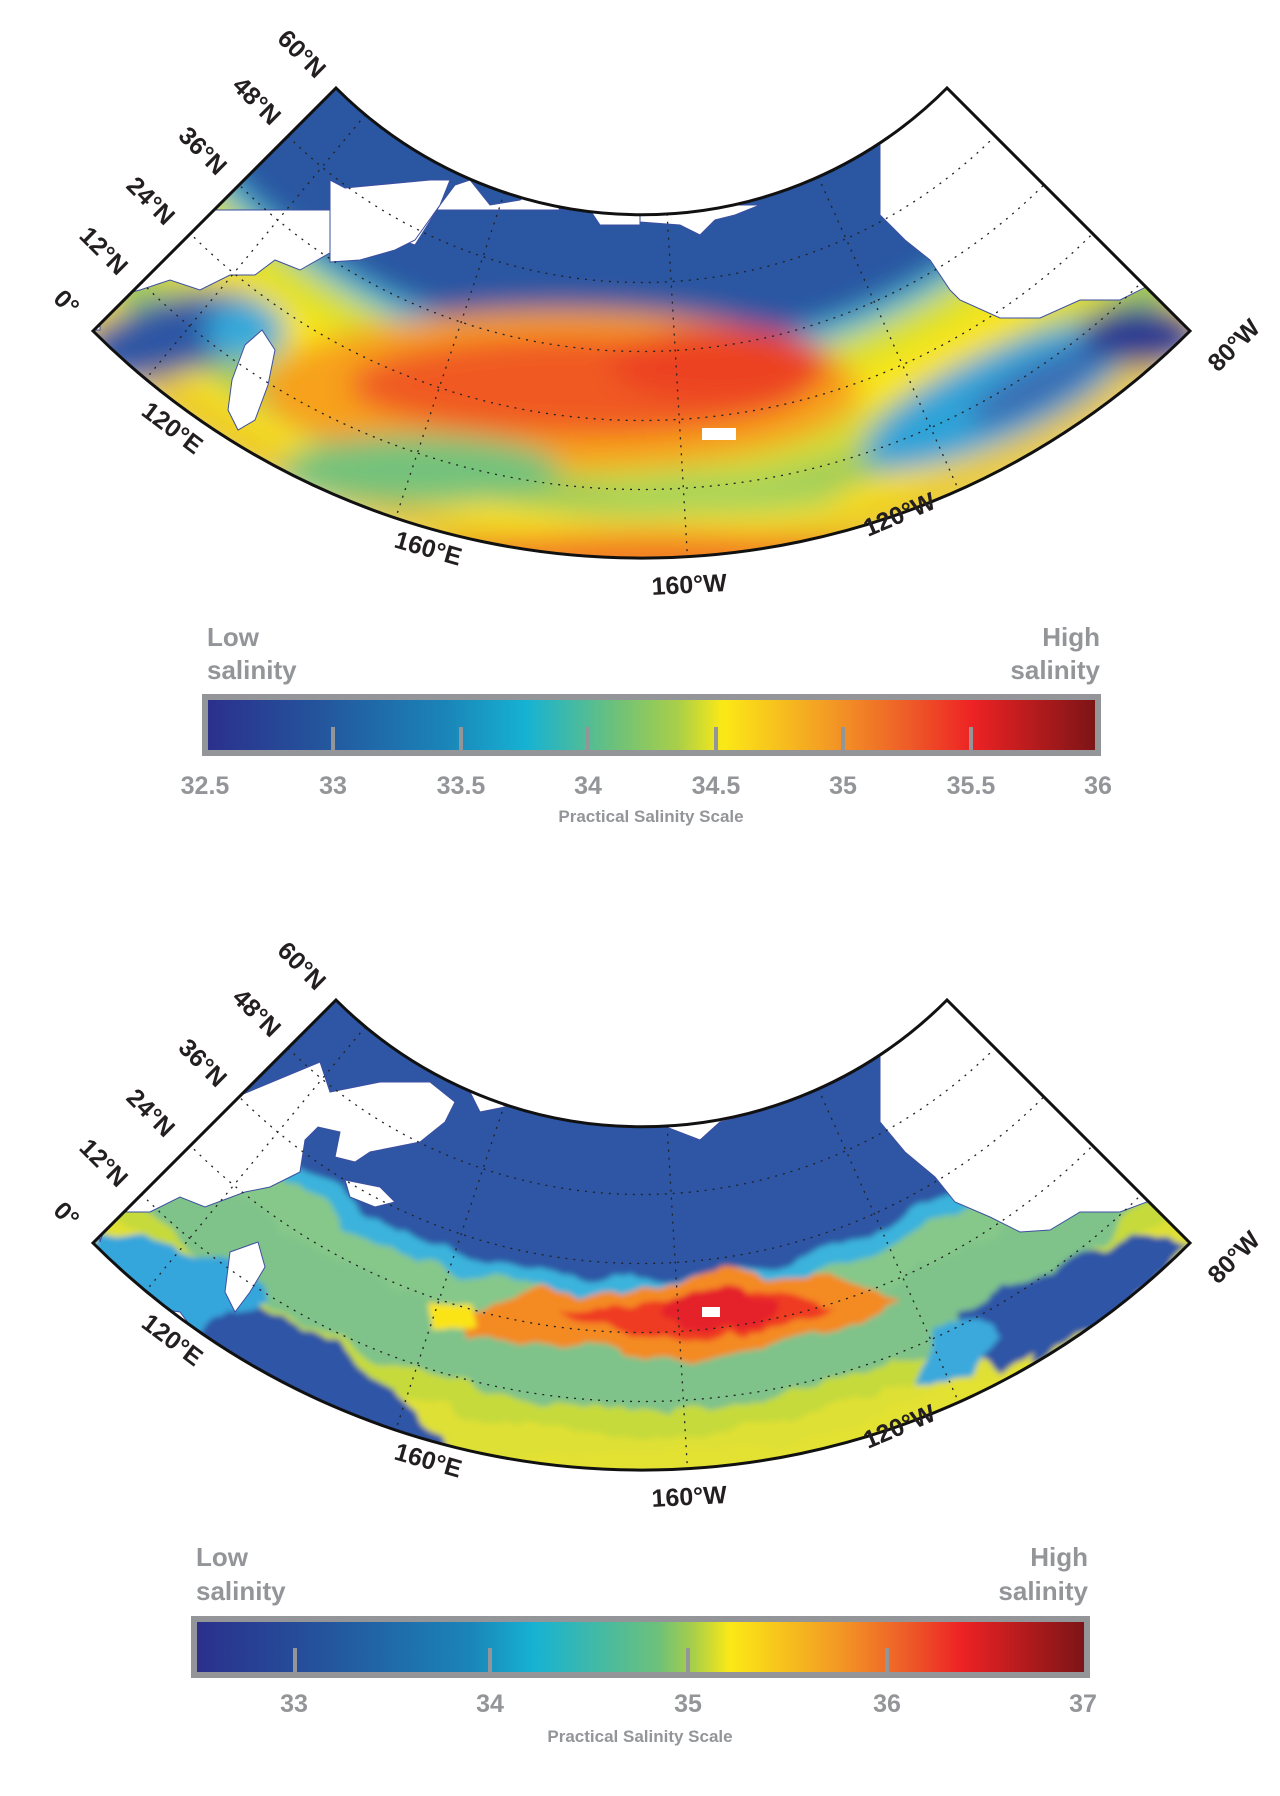 The image size is (1280, 1796). What do you see at coordinates (716, 786) in the screenshot?
I see `tick-label: 34.5` at bounding box center [716, 786].